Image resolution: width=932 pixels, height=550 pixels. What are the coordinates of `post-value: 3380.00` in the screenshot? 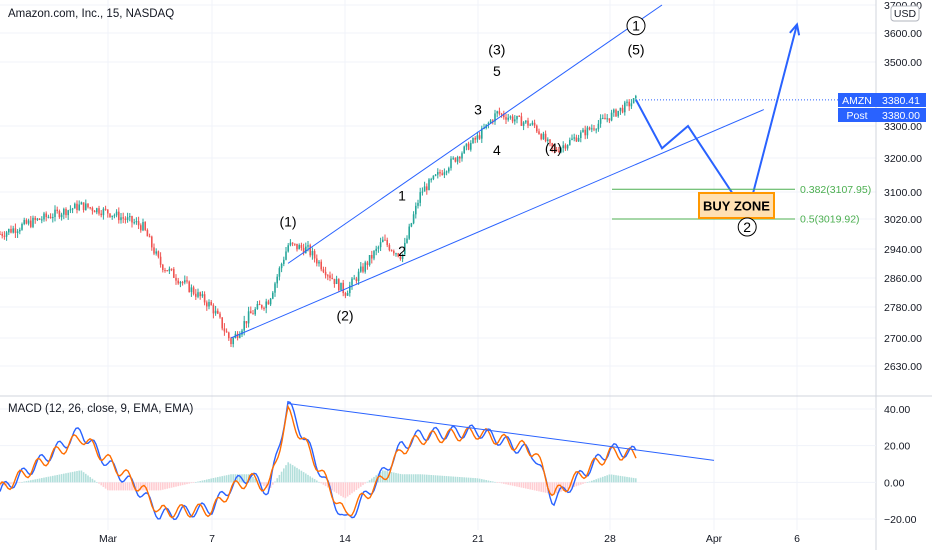 It's located at (901, 116).